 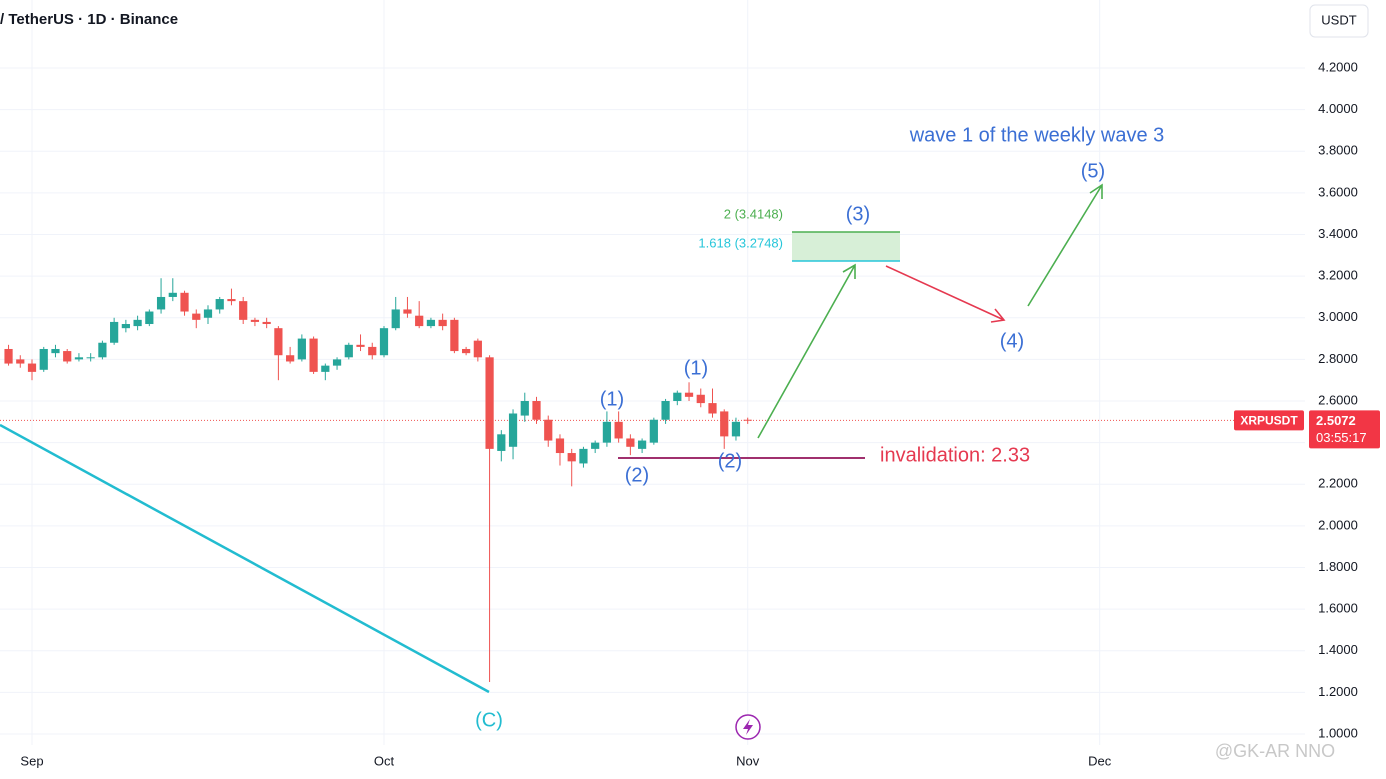 What do you see at coordinates (748, 727) in the screenshot?
I see `event-icon` at bounding box center [748, 727].